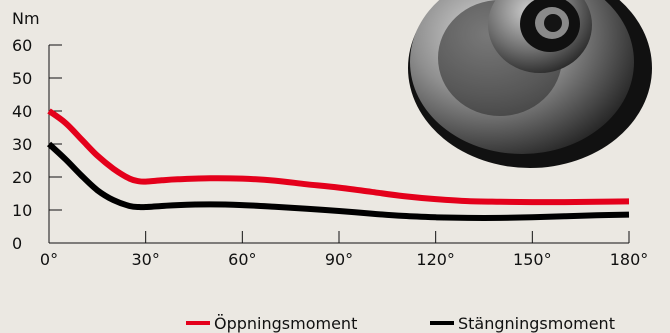 This screenshot has height=333, width=670. I want to click on y-tick-label: 40, so click(22, 111).